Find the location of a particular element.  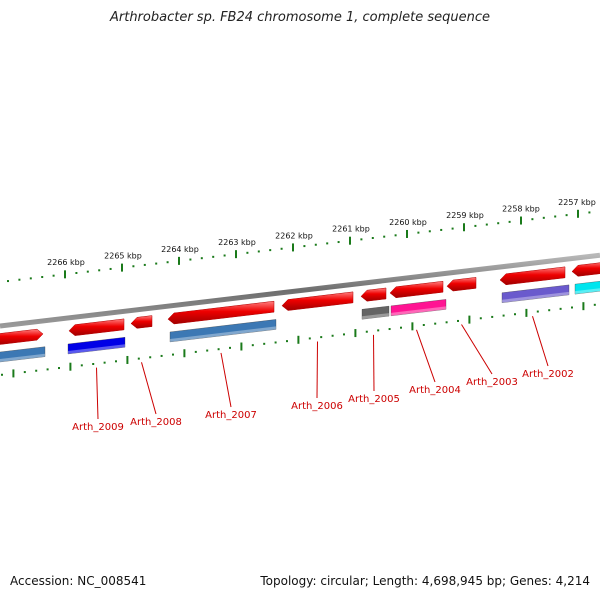

gene-label: Arth_2004 is located at coordinates (435, 390).